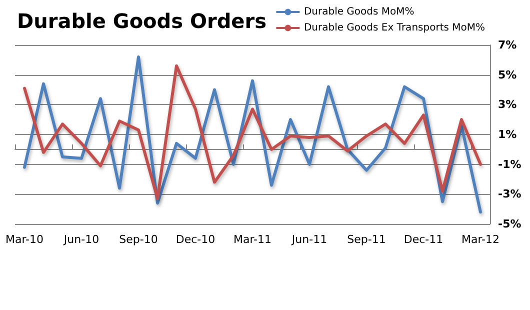 Image resolution: width=530 pixels, height=310 pixels. Describe the element at coordinates (507, 105) in the screenshot. I see `y-tick-label: 3%` at that location.